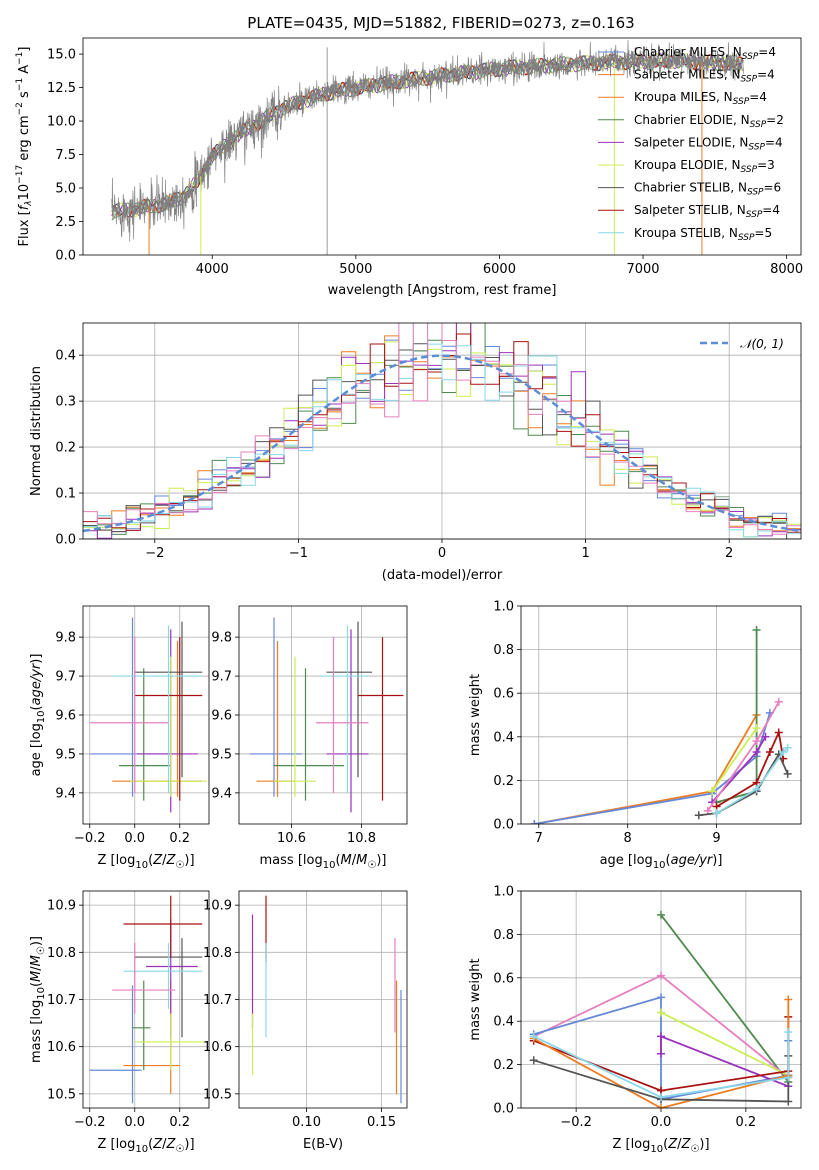 The height and width of the screenshot is (1170, 819). What do you see at coordinates (642, 269) in the screenshot?
I see `x-tick-label: 7000` at bounding box center [642, 269].